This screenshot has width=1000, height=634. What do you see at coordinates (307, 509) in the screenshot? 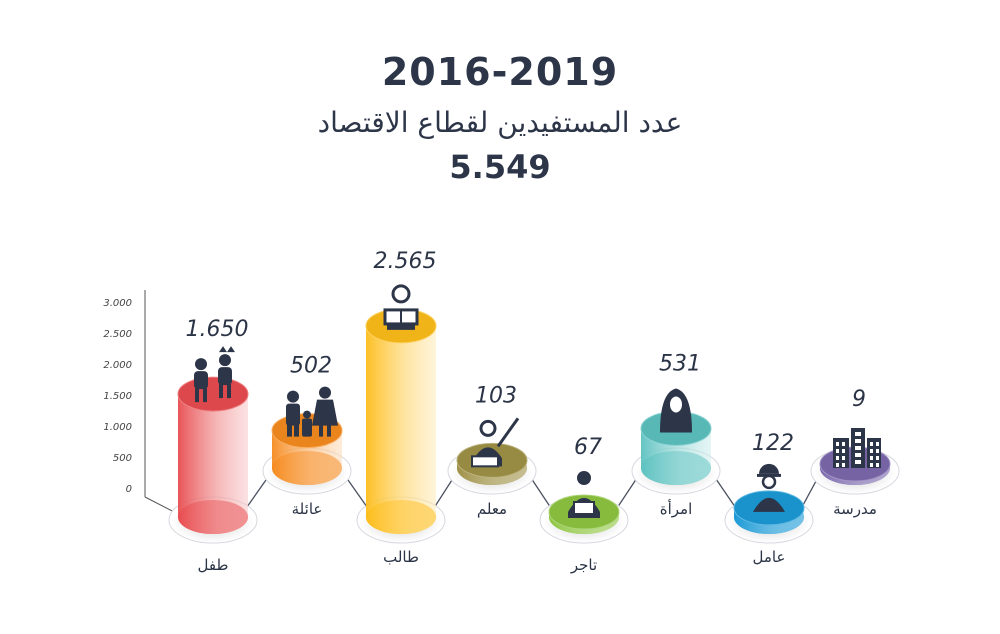
I see `category-label: عائلة` at bounding box center [307, 509].